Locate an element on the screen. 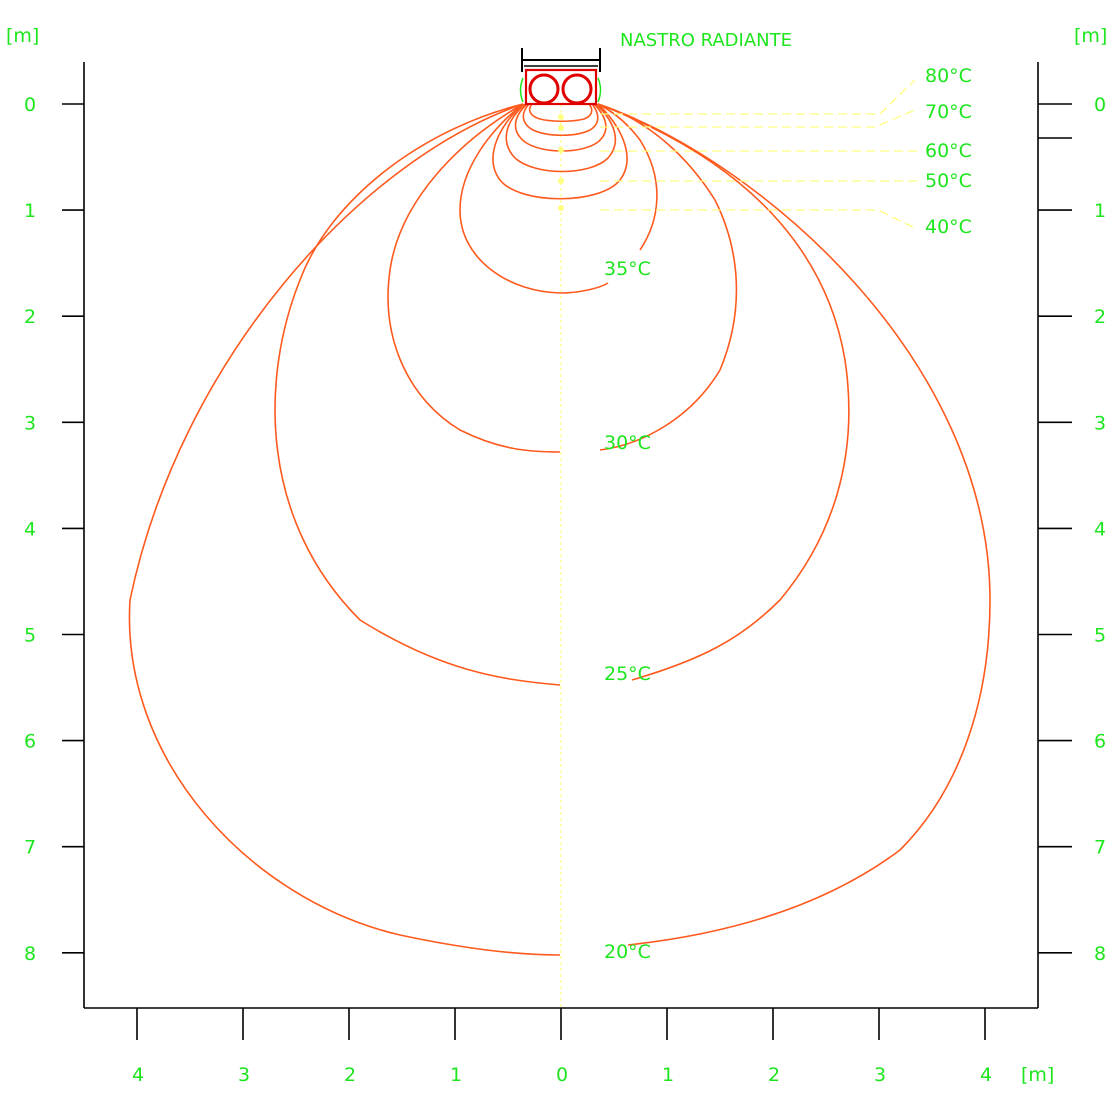  right-tick-label: 7 is located at coordinates (1100, 848).